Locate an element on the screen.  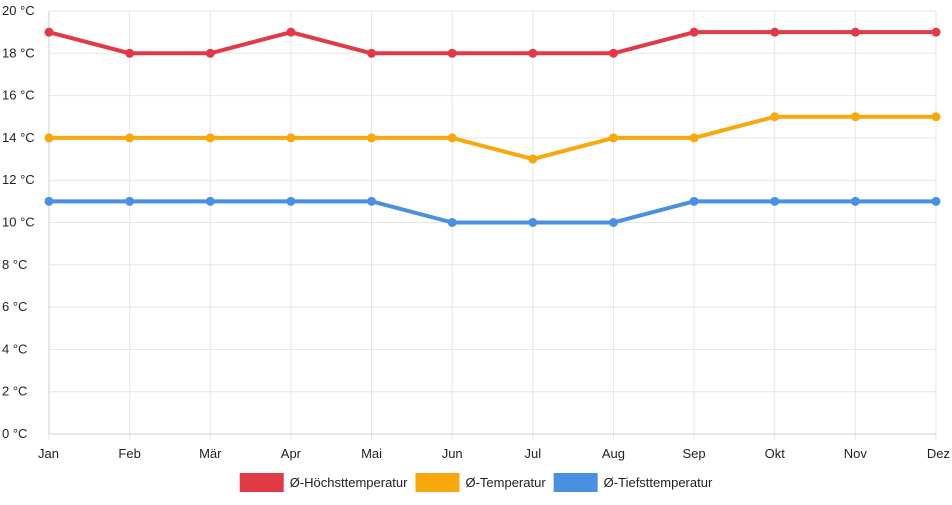
x-tick-label: Dez is located at coordinates (938, 453).